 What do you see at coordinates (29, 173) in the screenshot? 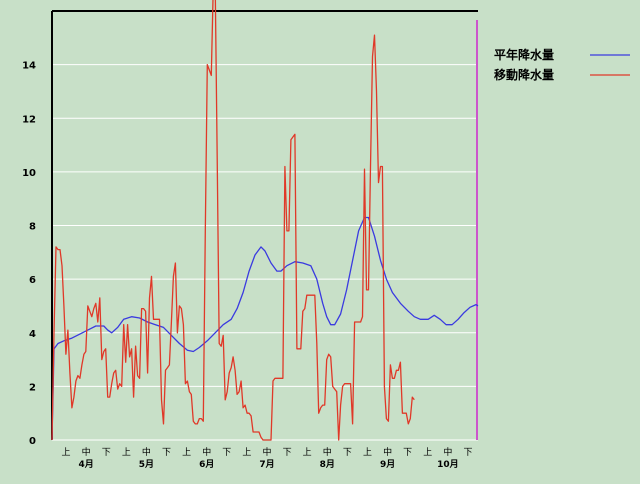
I see `y-tick-label: 10` at bounding box center [29, 173].